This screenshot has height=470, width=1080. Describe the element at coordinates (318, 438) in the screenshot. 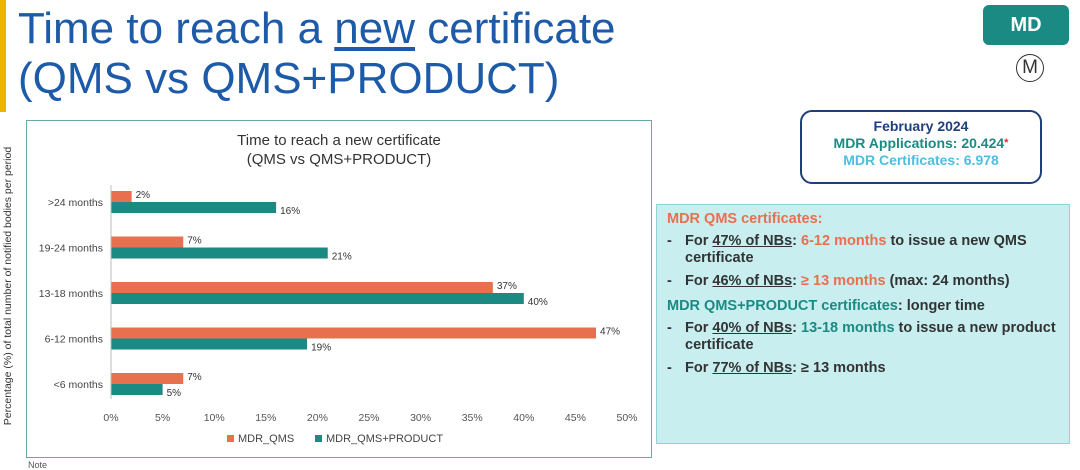

I see `legend-swatch-product` at that location.